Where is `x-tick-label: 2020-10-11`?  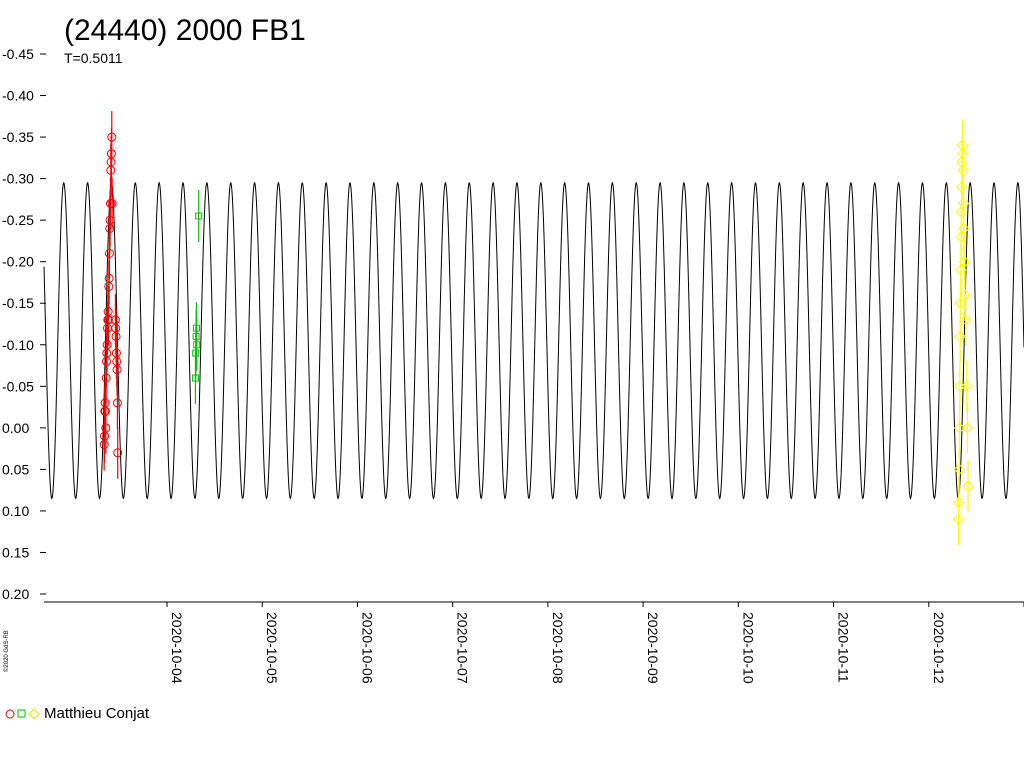 x-tick-label: 2020-10-11 is located at coordinates (844, 647).